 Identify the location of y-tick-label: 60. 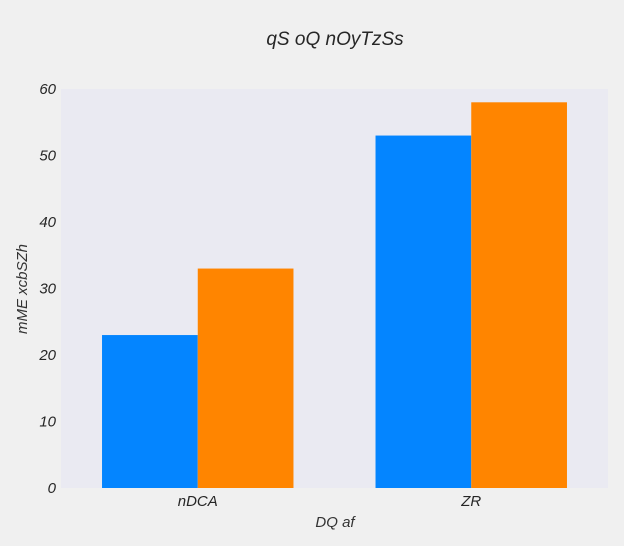
(47, 89).